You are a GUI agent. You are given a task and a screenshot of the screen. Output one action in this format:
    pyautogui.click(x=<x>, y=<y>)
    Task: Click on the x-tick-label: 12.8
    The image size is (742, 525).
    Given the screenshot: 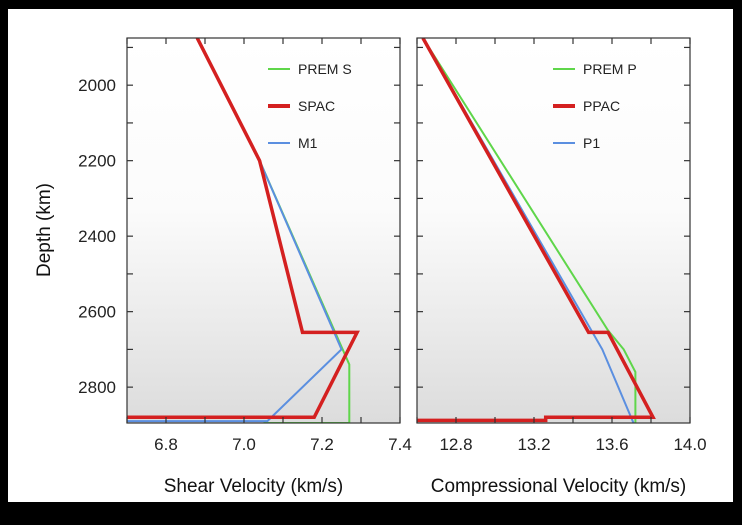 What is the action you would take?
    pyautogui.click(x=455, y=444)
    